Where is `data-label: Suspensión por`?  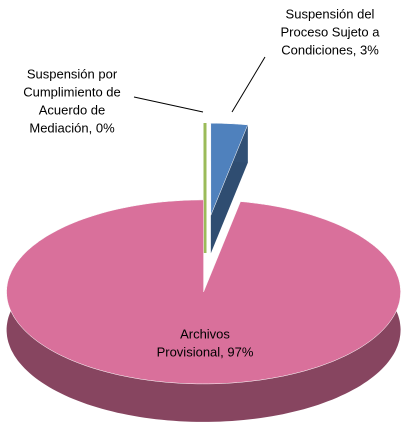
data-label: Suspensión por is located at coordinates (72, 73).